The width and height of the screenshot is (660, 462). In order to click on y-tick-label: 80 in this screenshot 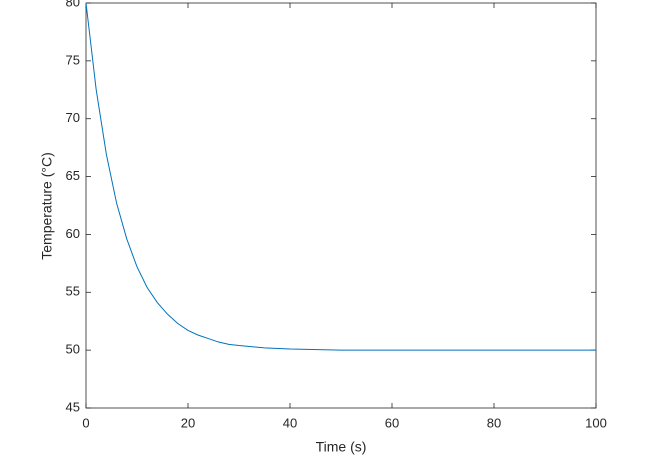, I will do `click(73, 4)`.